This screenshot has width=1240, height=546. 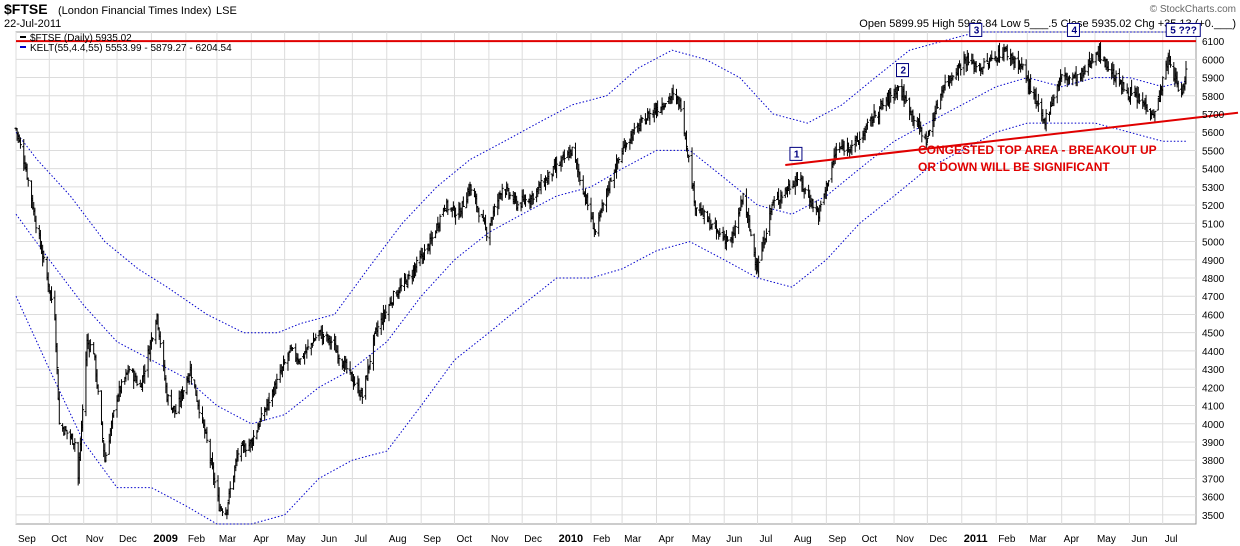 I want to click on y-tick-label: 4600, so click(x=1213, y=315).